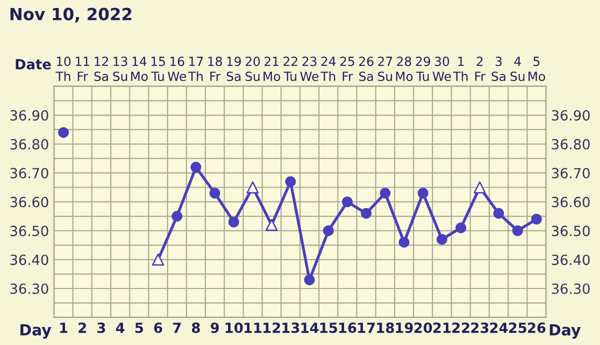  Describe the element at coordinates (309, 69) in the screenshot. I see `x2-tick-label: 23 We` at that location.